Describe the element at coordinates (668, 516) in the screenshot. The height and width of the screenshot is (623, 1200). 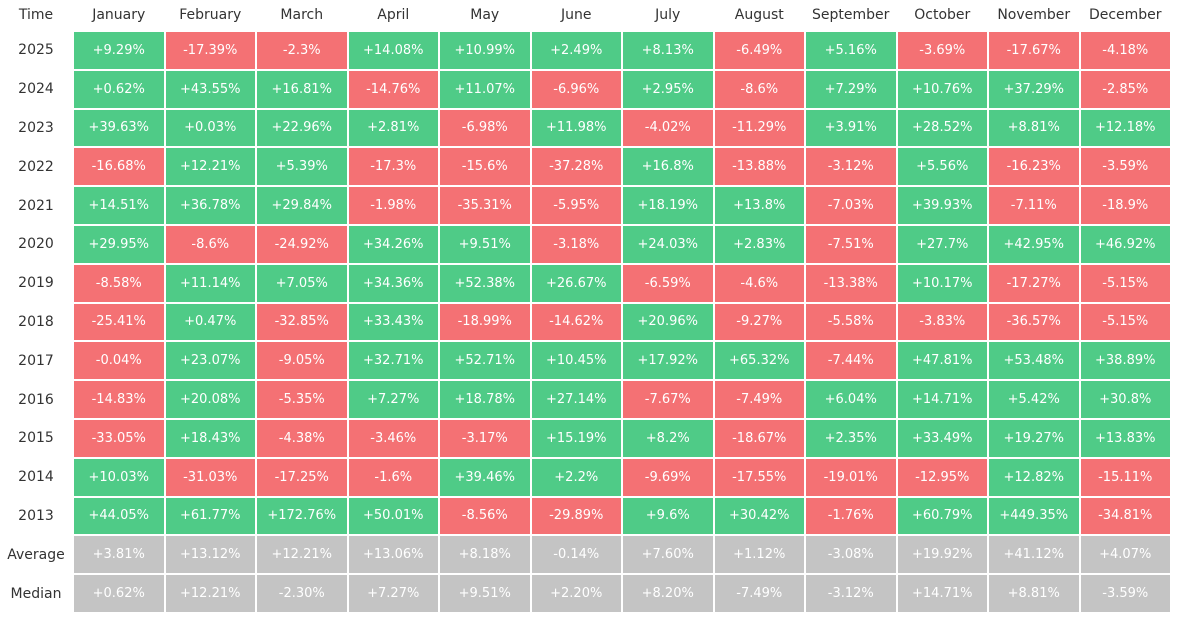
I see `return-cell: +9.6%` at that location.